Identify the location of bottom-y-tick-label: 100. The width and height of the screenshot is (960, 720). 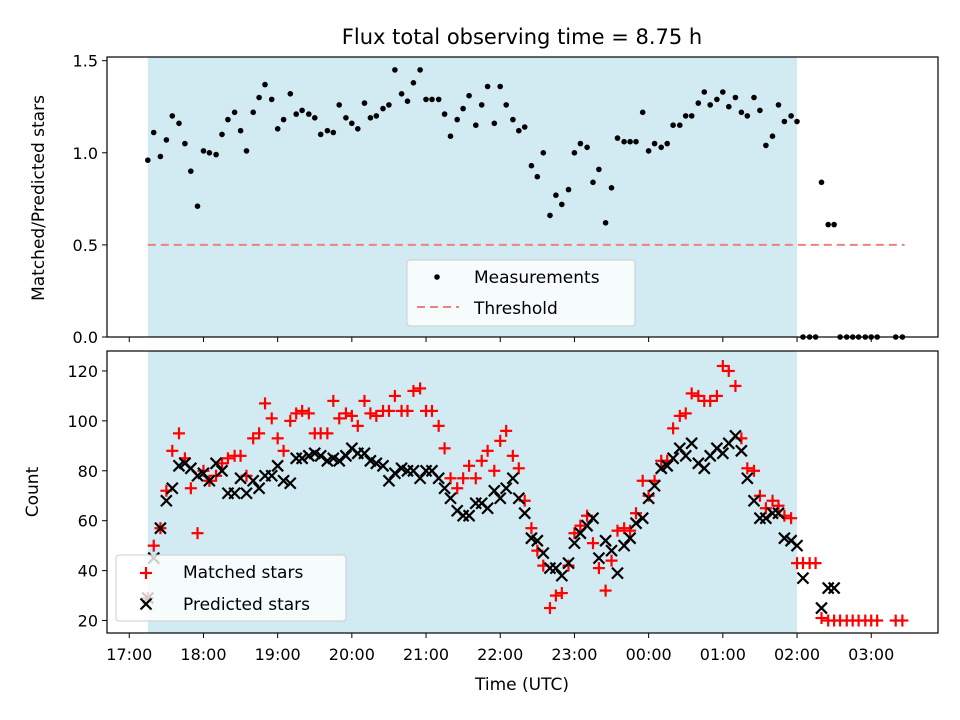
(82, 421).